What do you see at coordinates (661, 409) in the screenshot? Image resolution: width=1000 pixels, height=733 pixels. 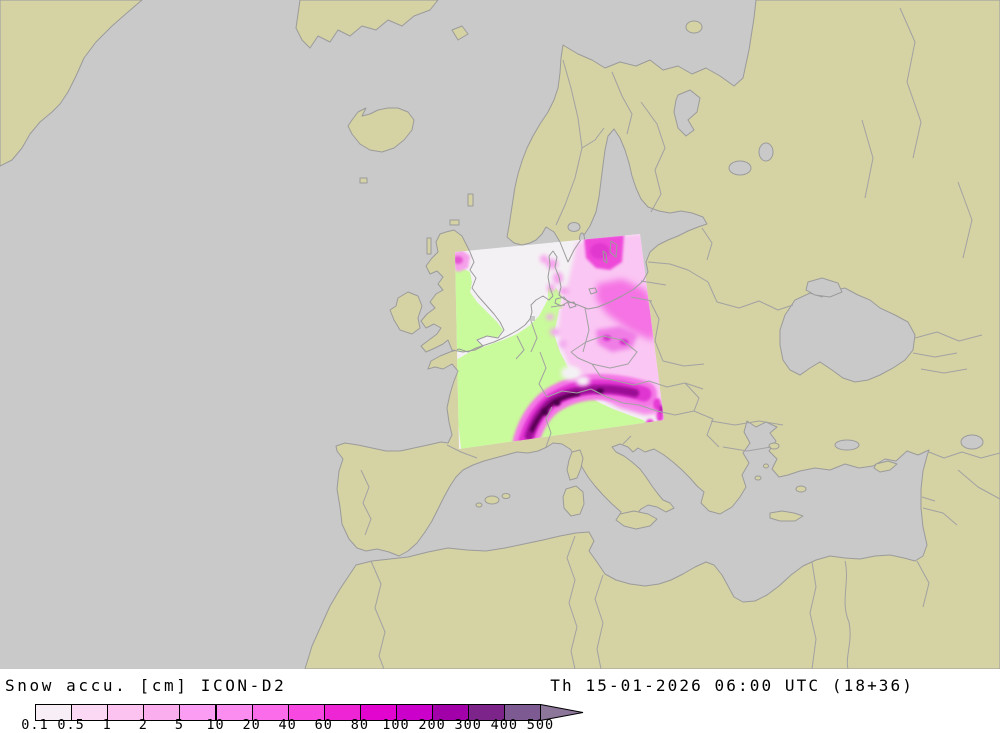 I see `dark-dot-domain-edge` at bounding box center [661, 409].